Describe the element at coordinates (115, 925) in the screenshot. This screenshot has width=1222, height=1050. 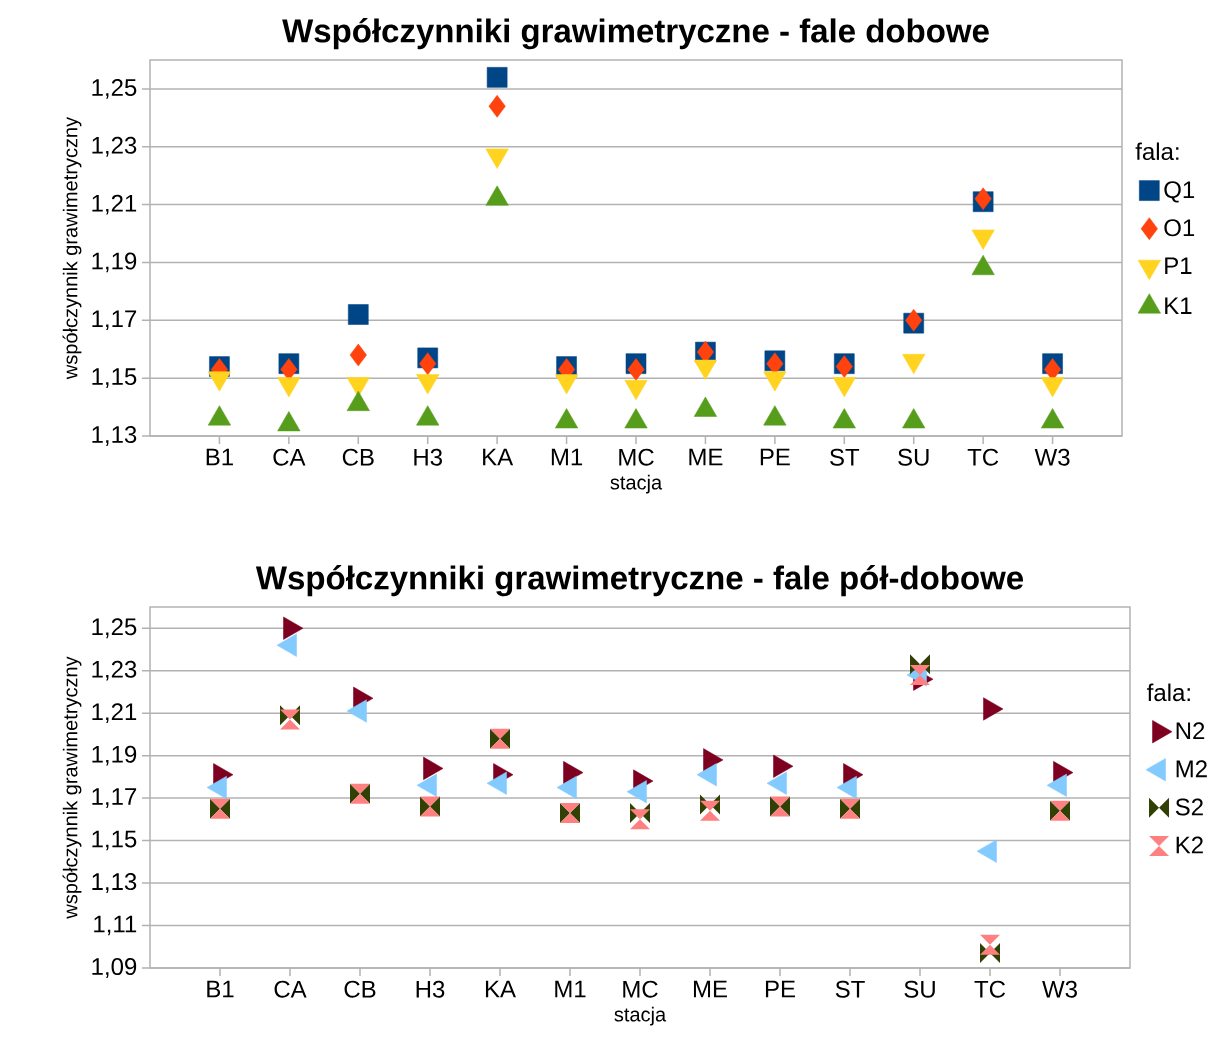
I see `y-tick-label: 1,11` at that location.